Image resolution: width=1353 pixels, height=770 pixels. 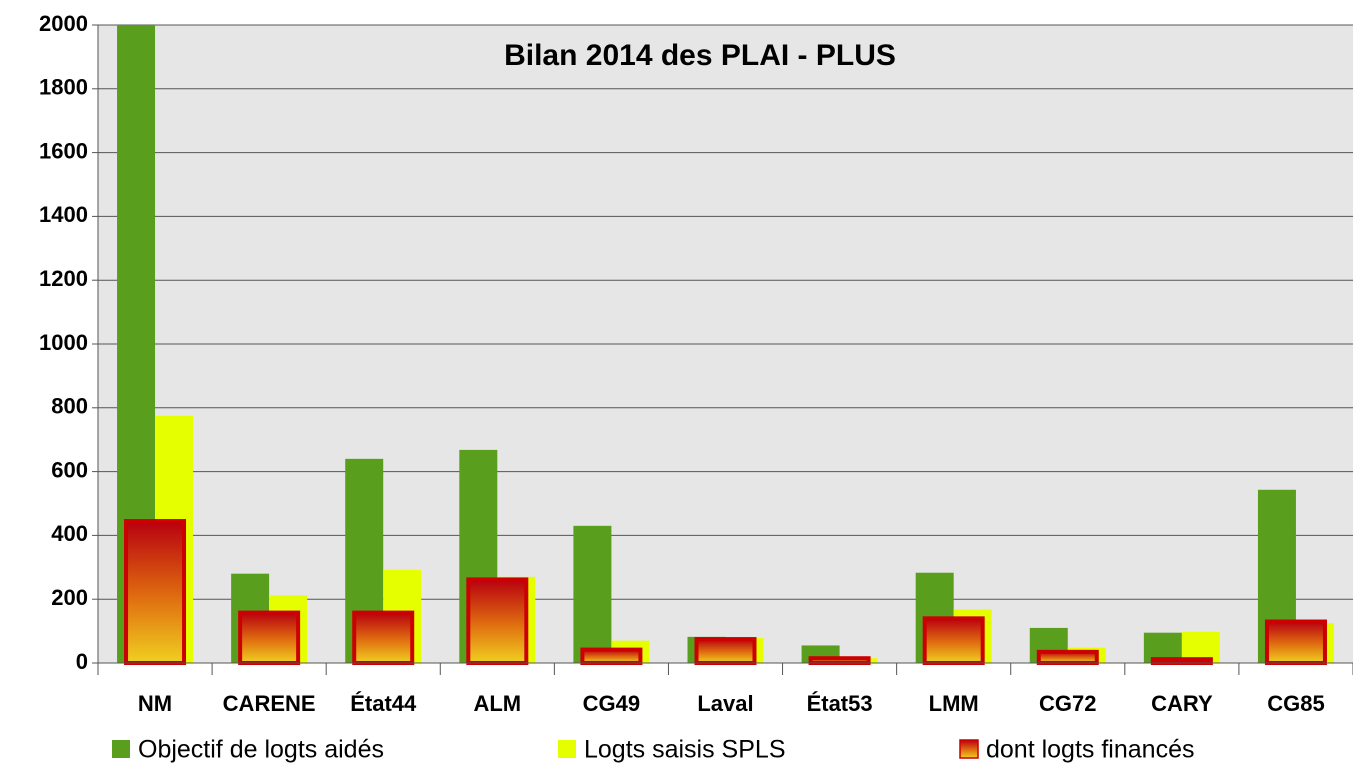 What do you see at coordinates (611, 703) in the screenshot?
I see `x-tick-label: CG49` at bounding box center [611, 703].